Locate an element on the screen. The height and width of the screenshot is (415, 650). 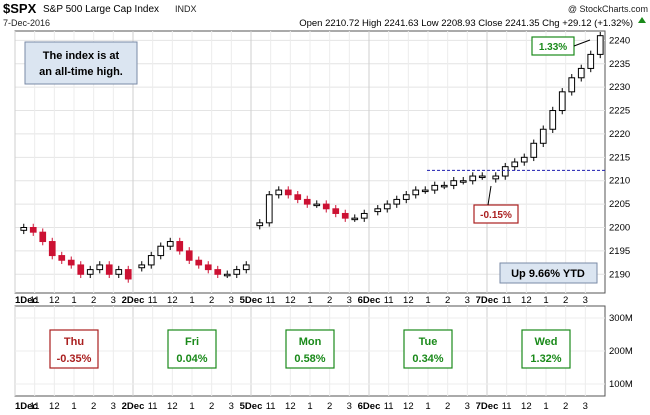
price-tick-label: 2195 is located at coordinates (619, 251).